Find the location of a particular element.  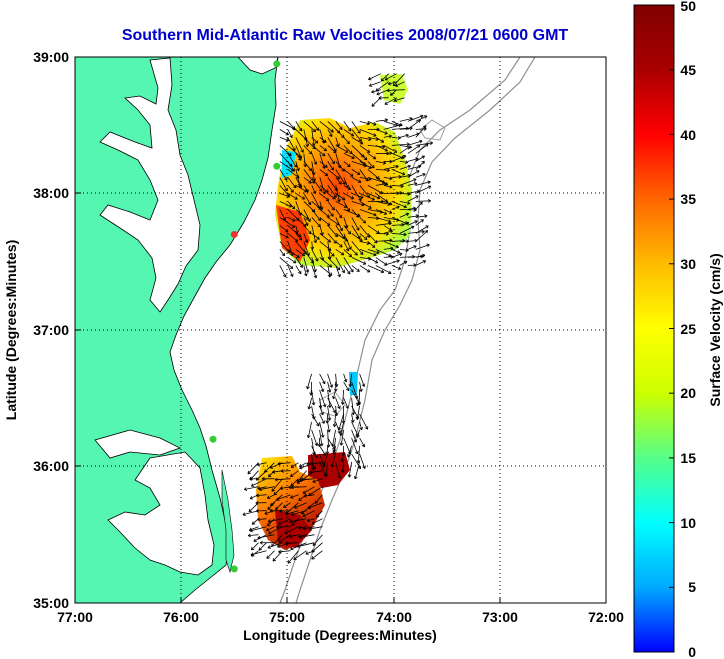

y-axis-label: Latitude (Degrees:Minutes) is located at coordinates (11, 330).